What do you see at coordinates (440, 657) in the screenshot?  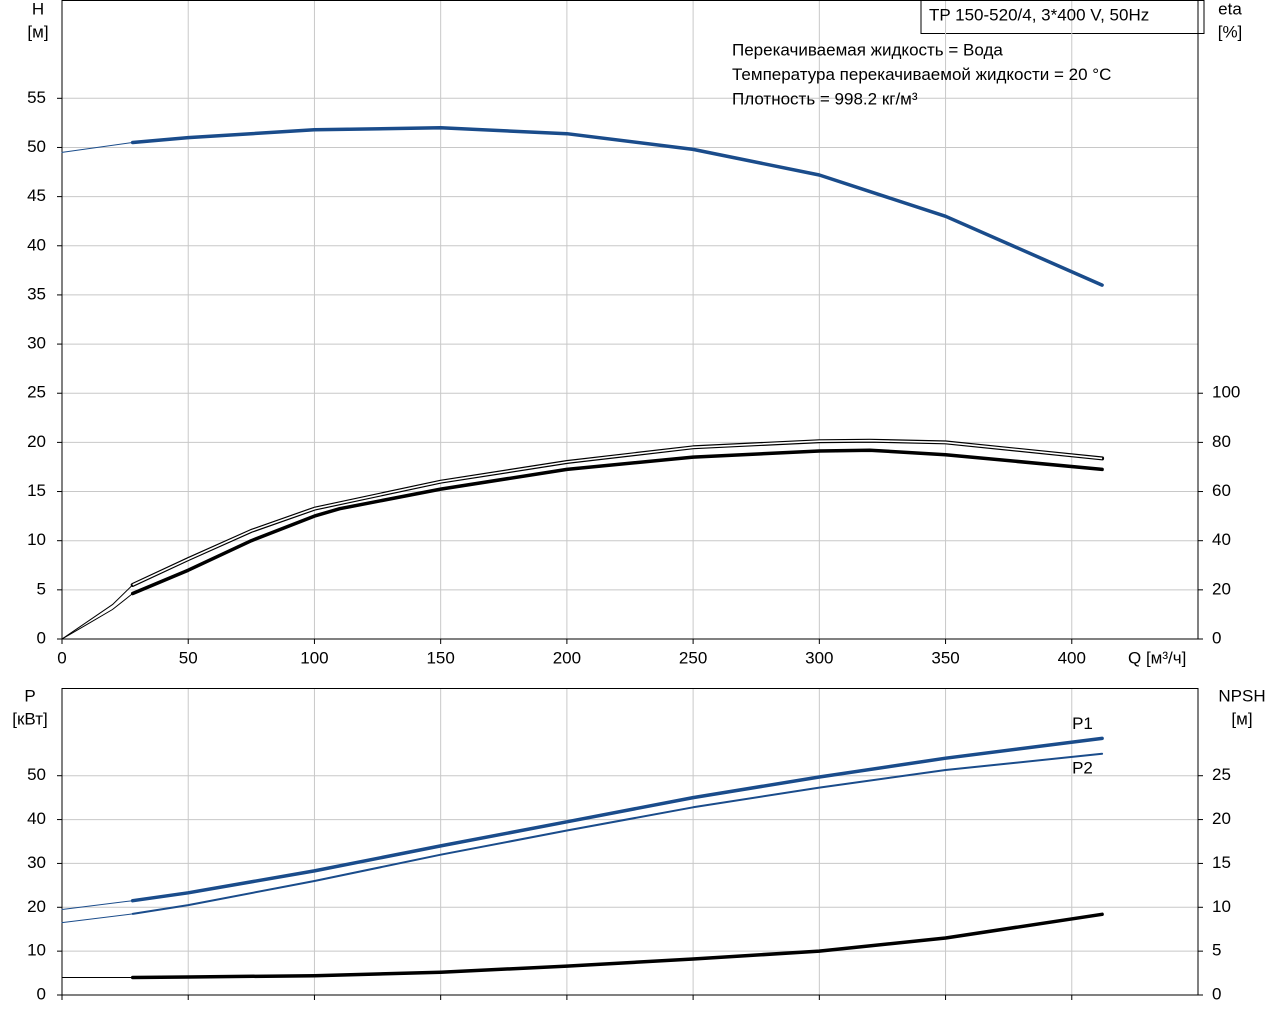 I see `x-tick-label: 150` at bounding box center [440, 657].